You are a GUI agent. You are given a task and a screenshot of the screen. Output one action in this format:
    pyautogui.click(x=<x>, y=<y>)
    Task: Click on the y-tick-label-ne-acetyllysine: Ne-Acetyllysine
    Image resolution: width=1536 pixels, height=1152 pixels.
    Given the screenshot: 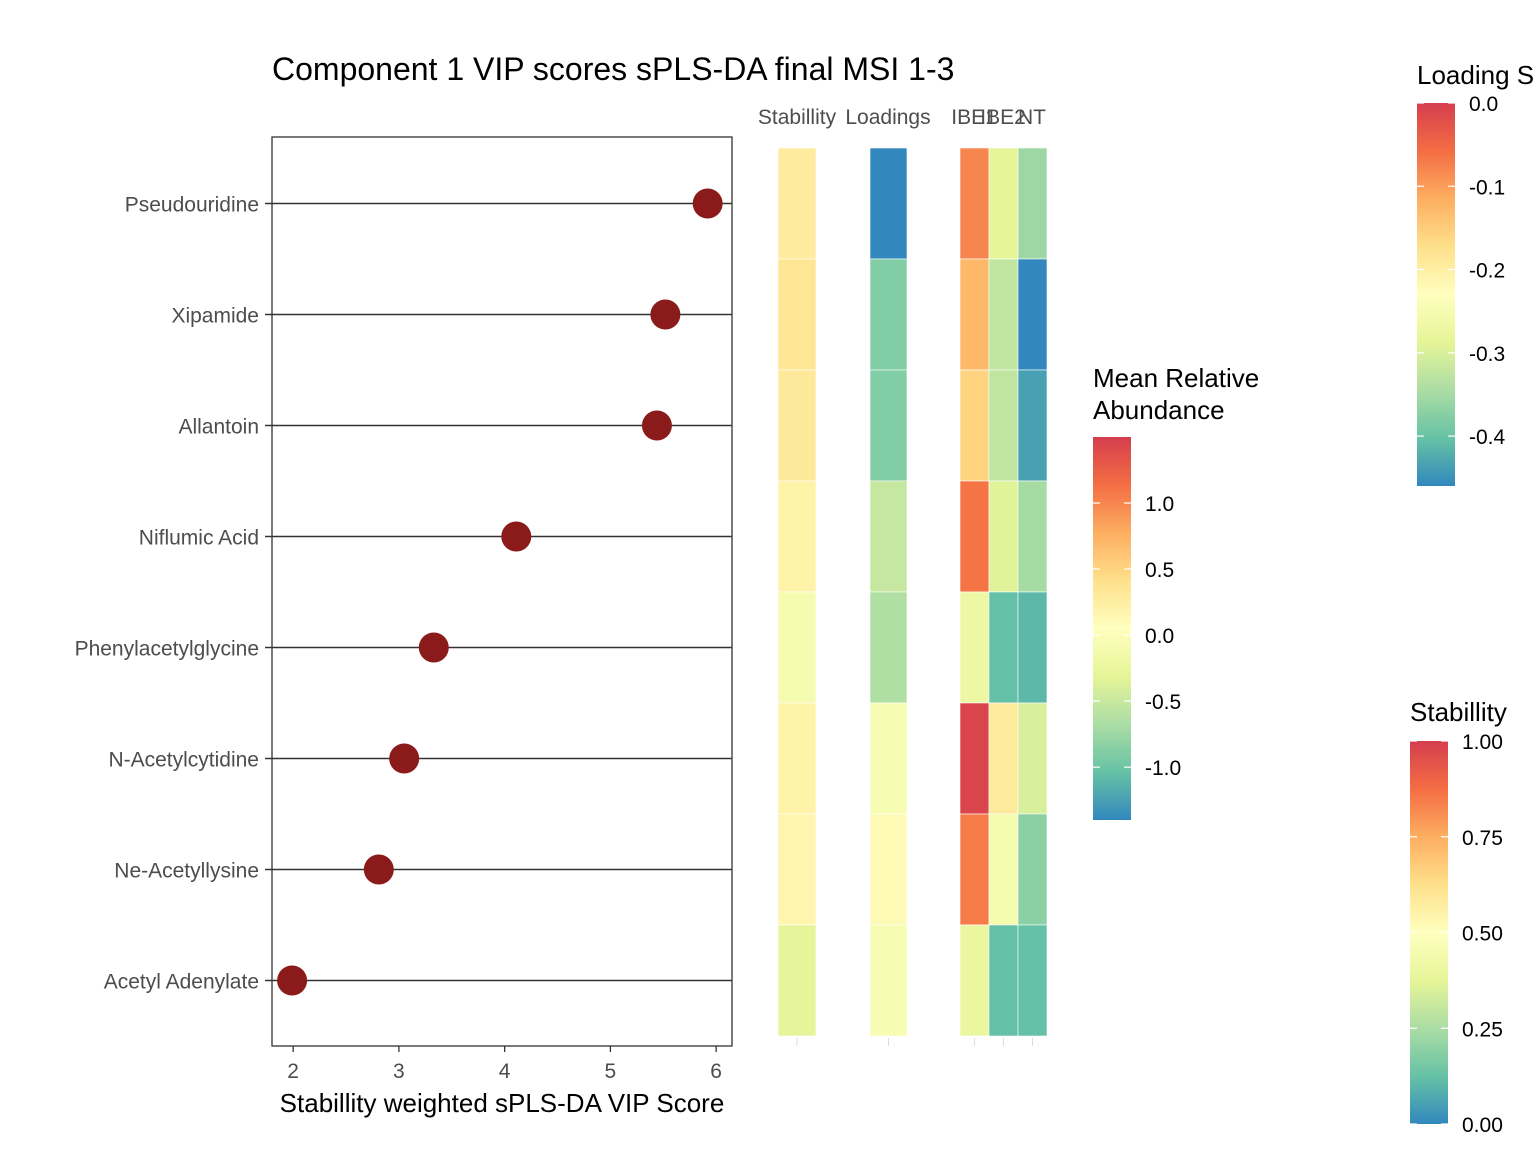 What is the action you would take?
    pyautogui.click(x=186, y=871)
    